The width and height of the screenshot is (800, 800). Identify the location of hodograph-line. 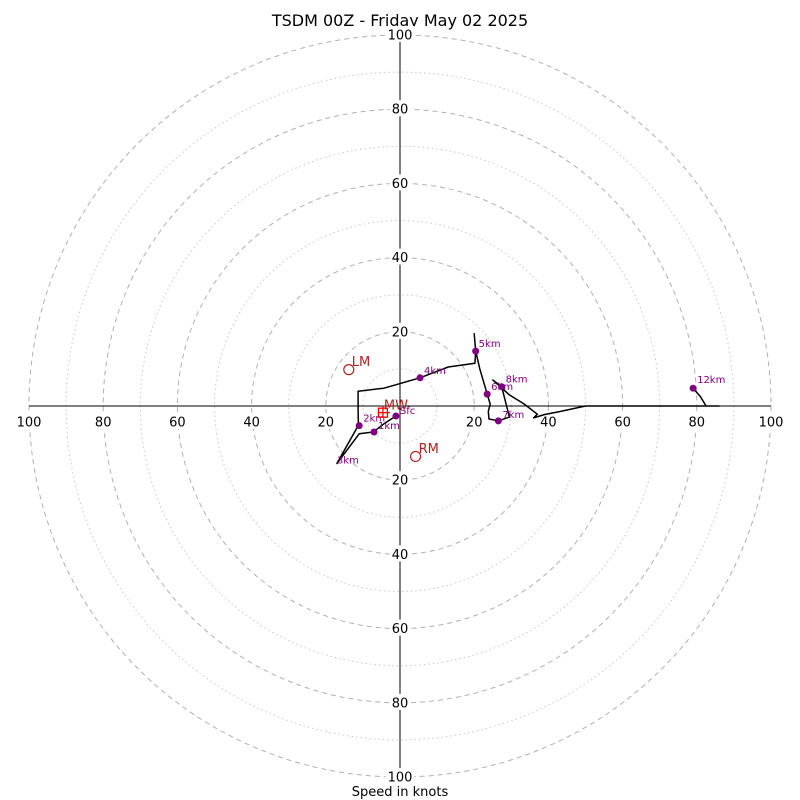
(528, 398).